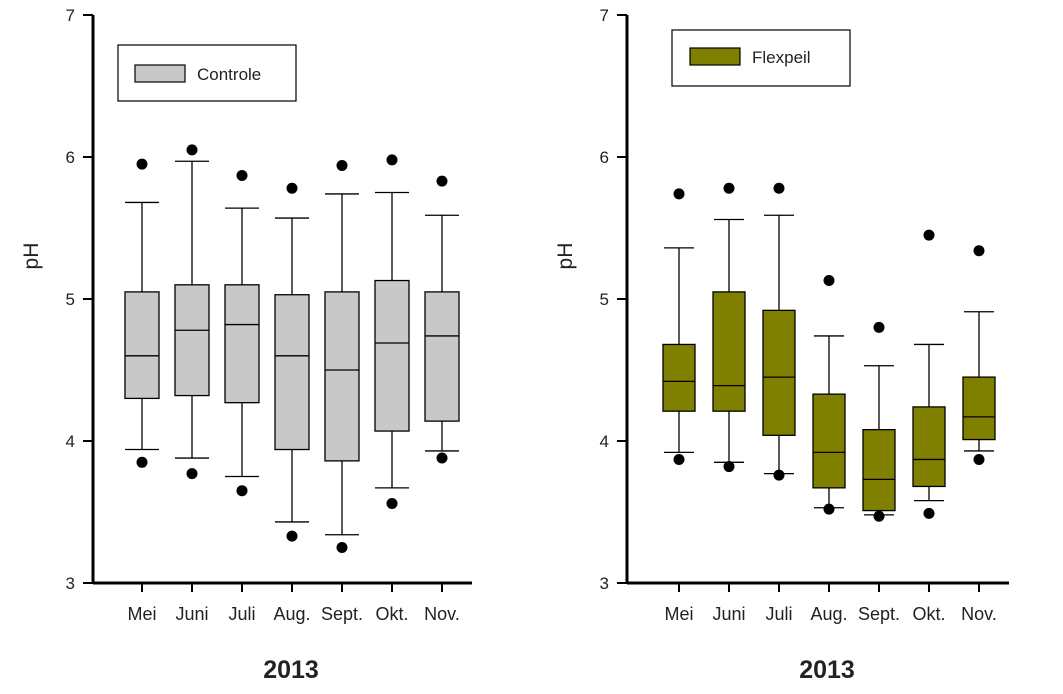  I want to click on legend-label: Controle, so click(229, 74).